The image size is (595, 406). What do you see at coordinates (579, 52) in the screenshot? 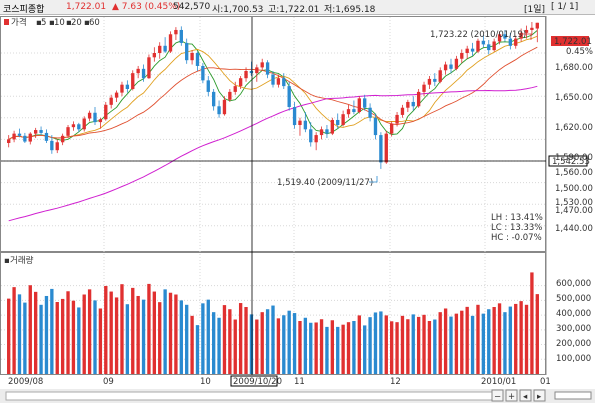
I see `change-pct-tag: 0.45%` at bounding box center [579, 52].